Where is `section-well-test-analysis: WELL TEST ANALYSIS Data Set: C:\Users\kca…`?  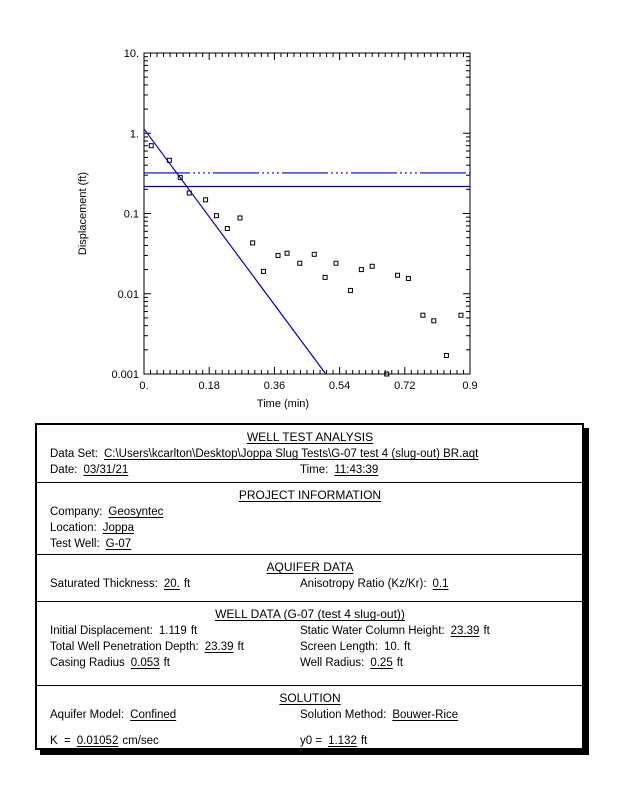 section-well-test-analysis: WELL TEST ANALYSIS Data Set: C:\Users\kca… is located at coordinates (309, 453).